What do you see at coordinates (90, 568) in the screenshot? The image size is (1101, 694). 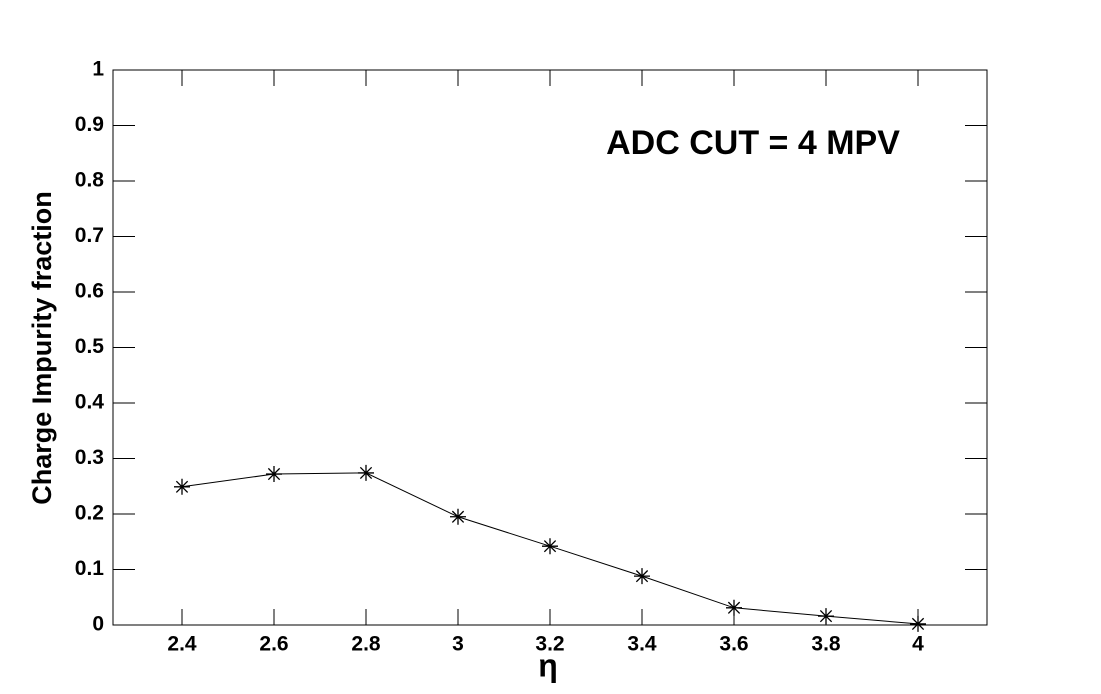 I see `y-tick-label: 0.1` at bounding box center [90, 568].